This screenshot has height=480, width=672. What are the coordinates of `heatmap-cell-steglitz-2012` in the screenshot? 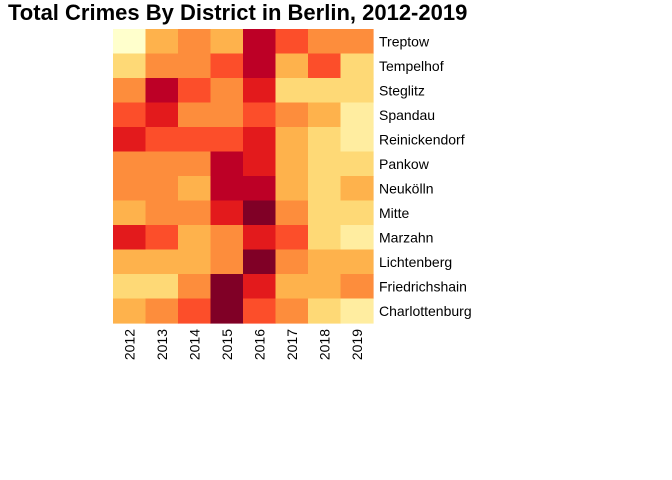 It's located at (130, 91).